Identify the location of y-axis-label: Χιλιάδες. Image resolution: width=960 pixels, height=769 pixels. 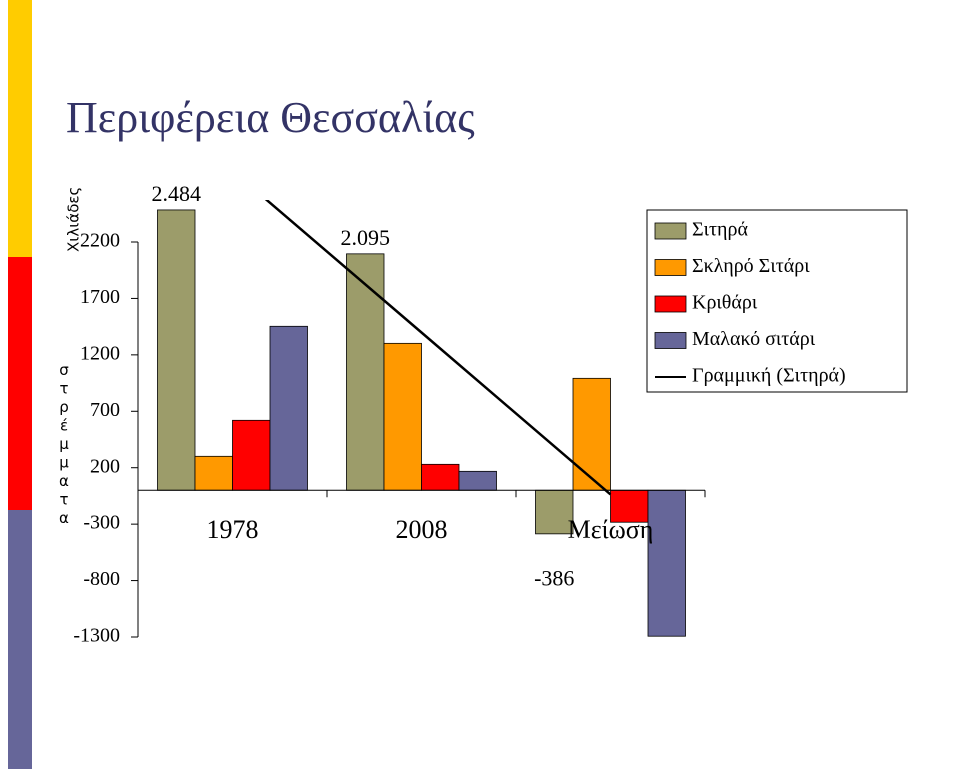
(74, 219).